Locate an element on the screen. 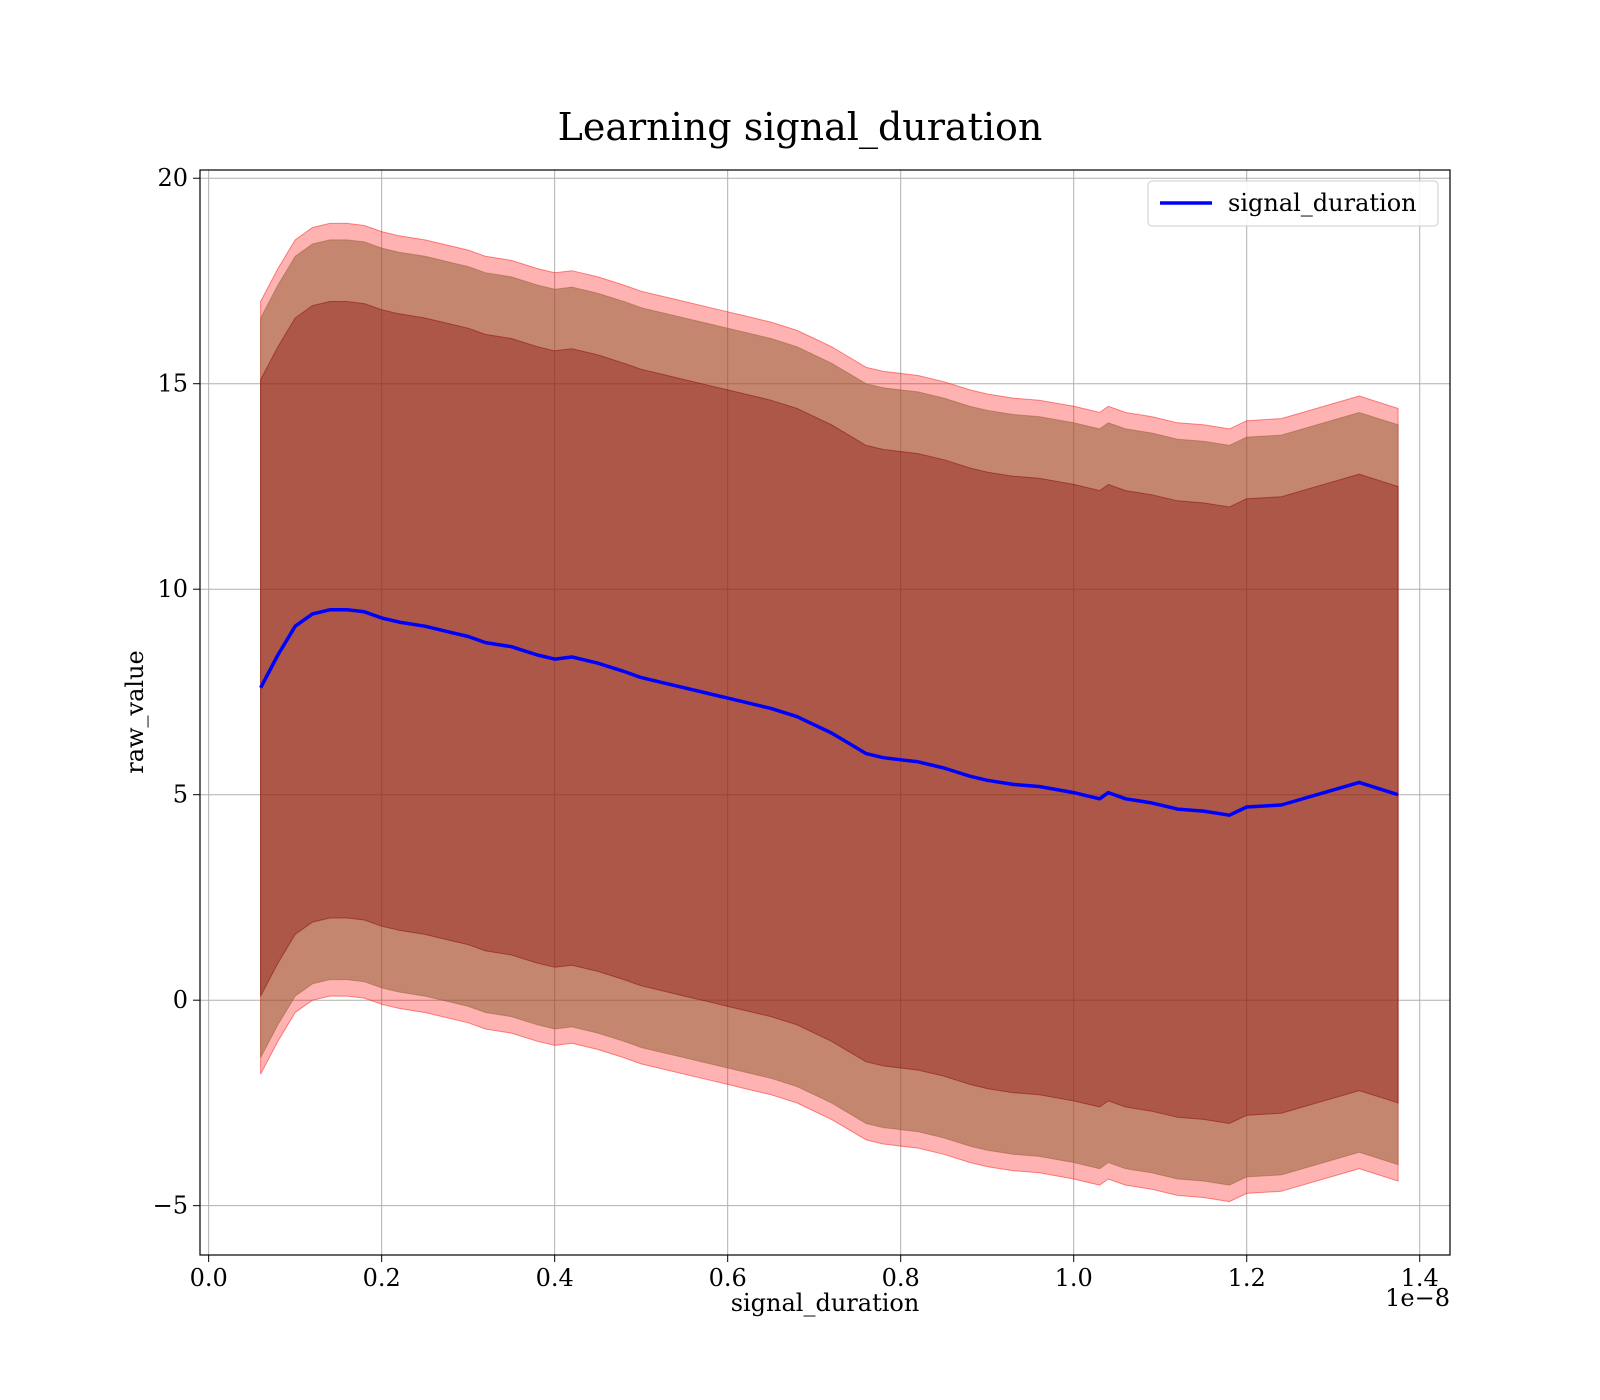 This screenshot has height=1400, width=1600. legend-box is located at coordinates (1293, 203).